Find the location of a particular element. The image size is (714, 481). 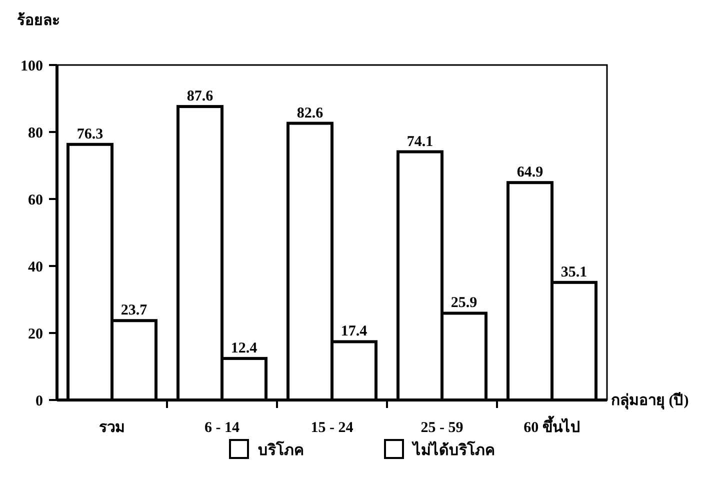

x-tick-label: 25 - 59 is located at coordinates (442, 428).